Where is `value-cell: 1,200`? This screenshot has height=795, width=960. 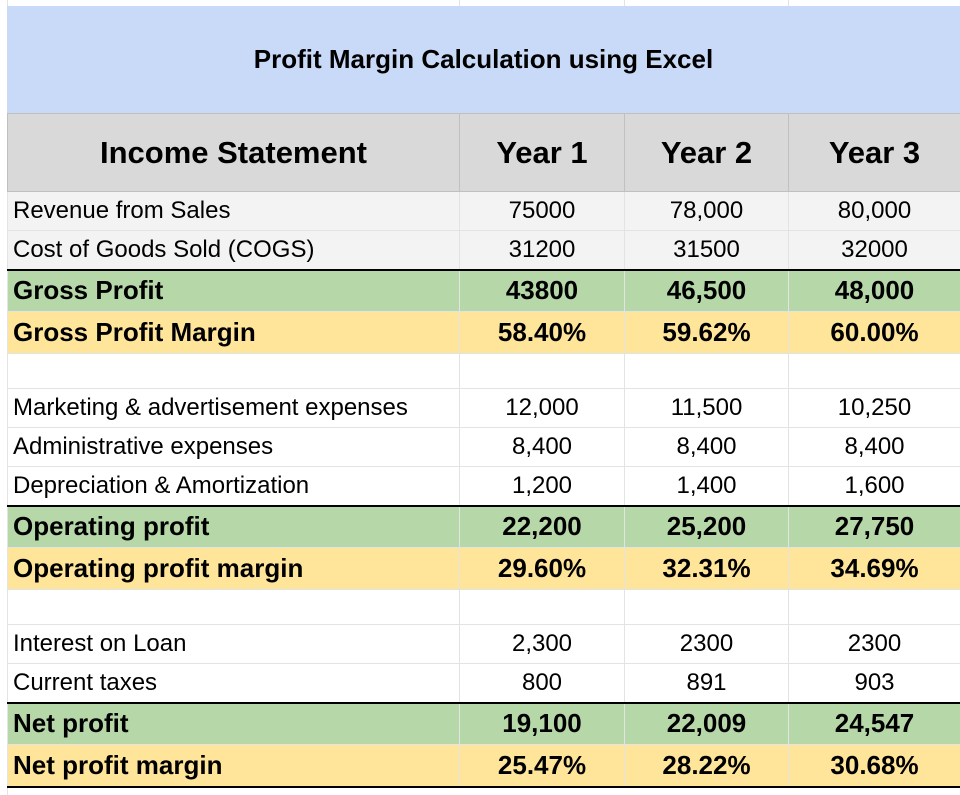 value-cell: 1,200 is located at coordinates (542, 486).